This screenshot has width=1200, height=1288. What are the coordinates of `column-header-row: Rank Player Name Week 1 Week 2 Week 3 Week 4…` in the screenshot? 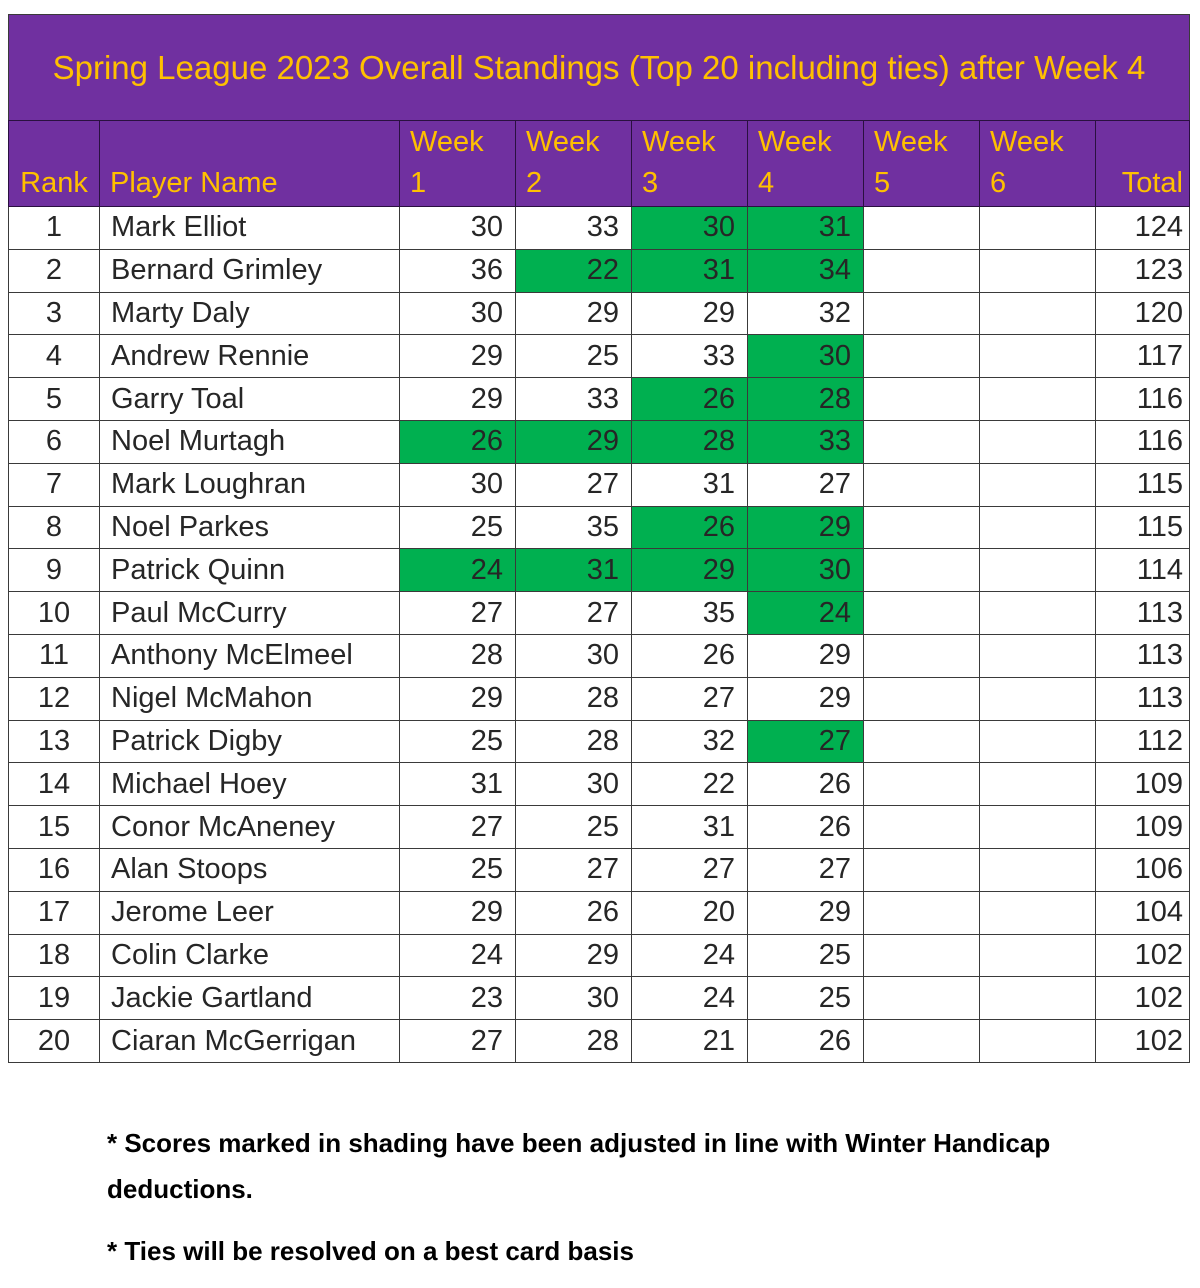 It's located at (599, 163).